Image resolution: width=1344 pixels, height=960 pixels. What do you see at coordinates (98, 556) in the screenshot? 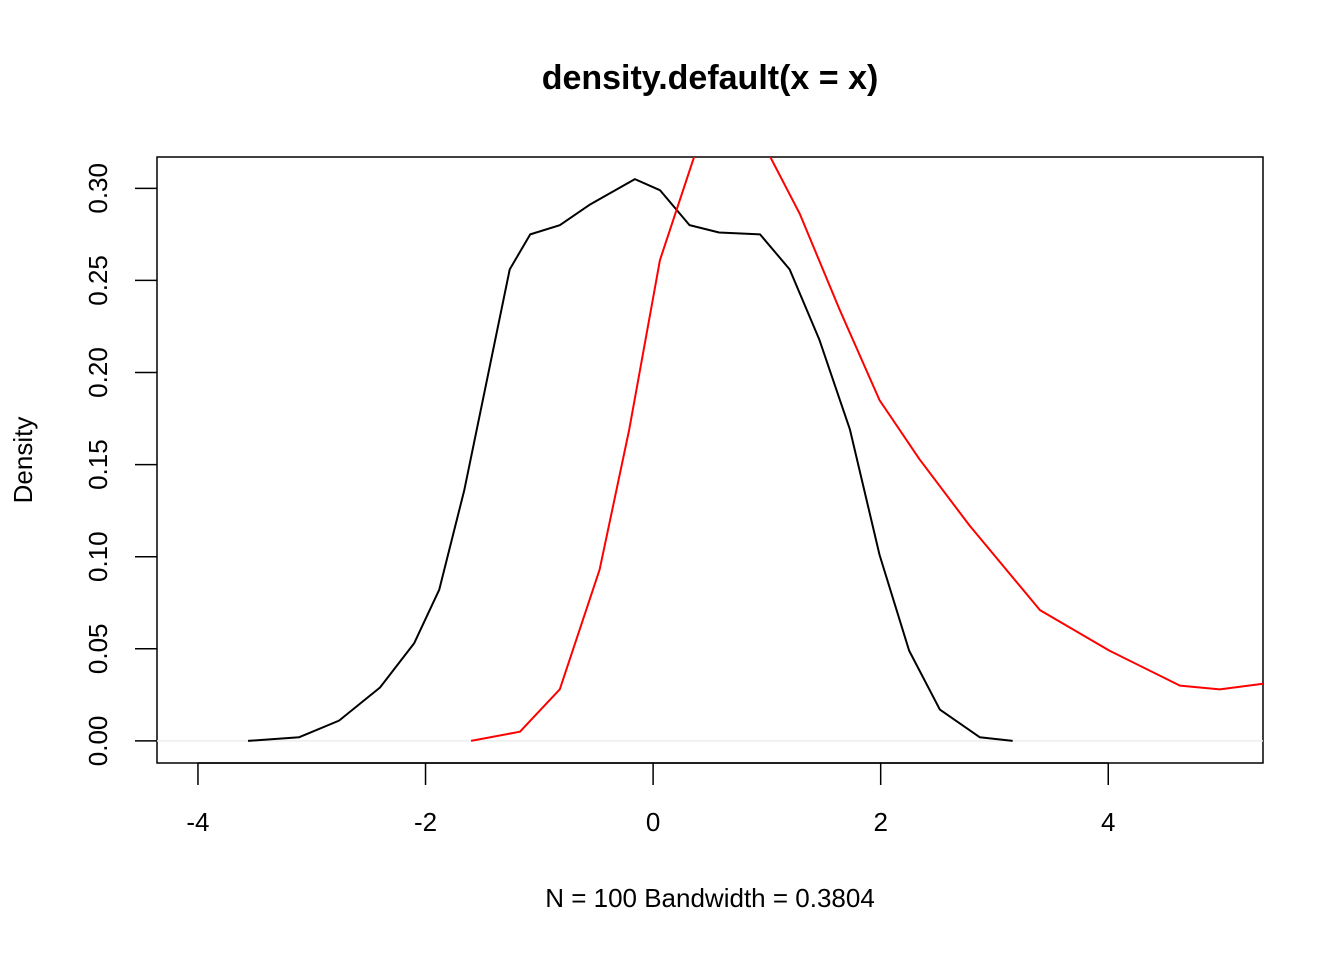
I see `y-tick-label: 0.10` at bounding box center [98, 556].